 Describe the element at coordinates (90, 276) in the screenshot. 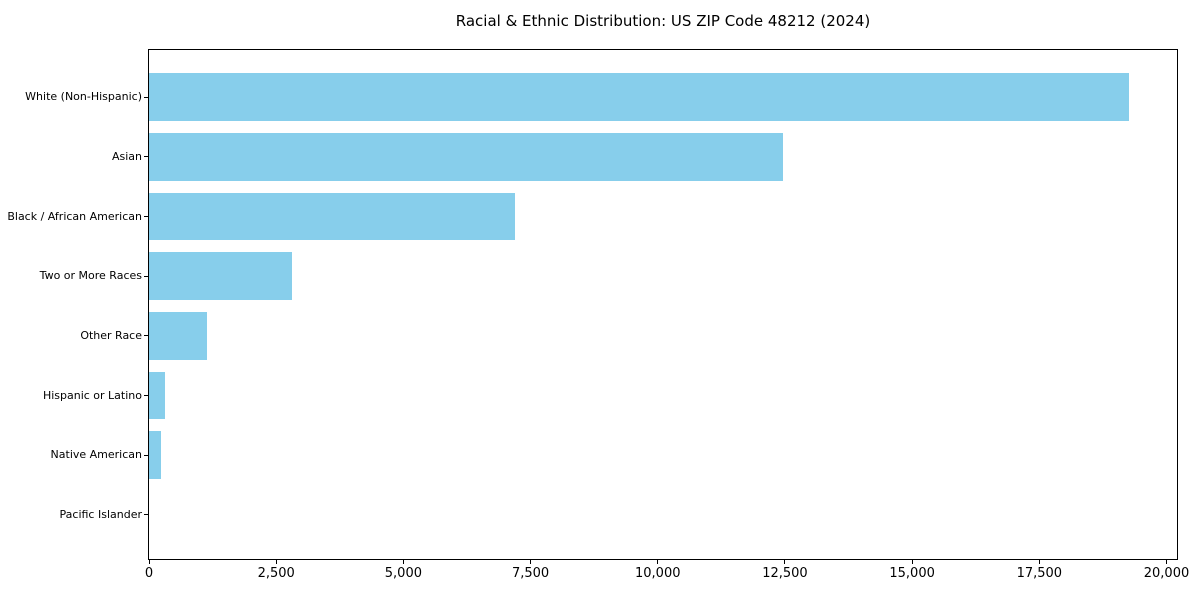

I see `y-tick-label: Two or More Races` at that location.